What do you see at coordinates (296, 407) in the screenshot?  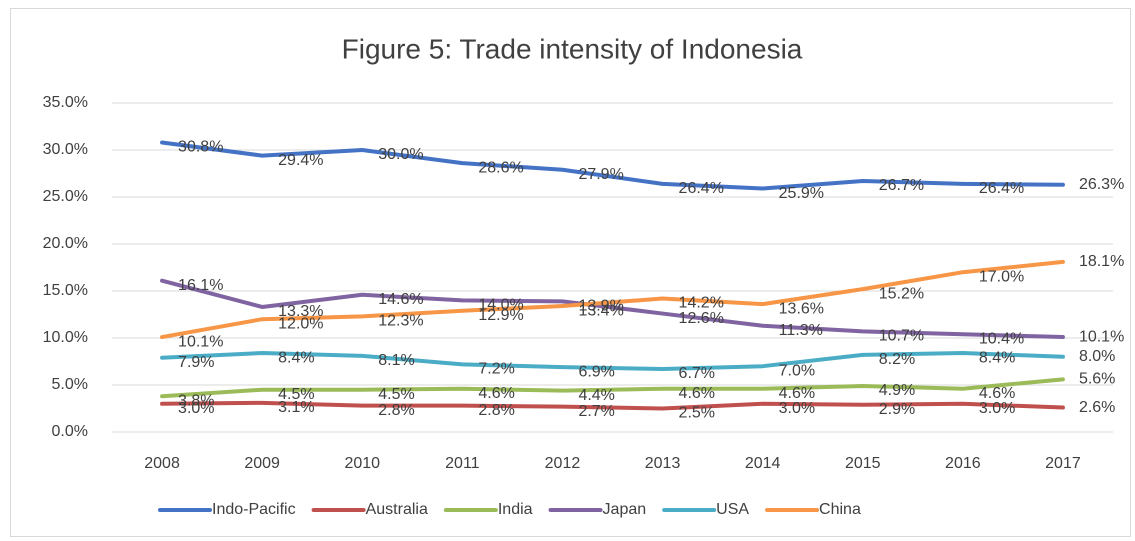 I see `data-label: 3.1%` at bounding box center [296, 407].